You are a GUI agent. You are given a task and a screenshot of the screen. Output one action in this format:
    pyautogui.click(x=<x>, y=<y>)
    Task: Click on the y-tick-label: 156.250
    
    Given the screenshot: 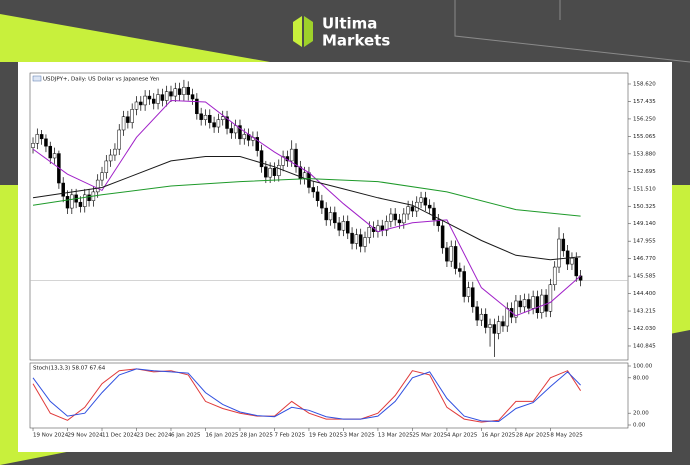 What is the action you would take?
    pyautogui.click(x=644, y=119)
    